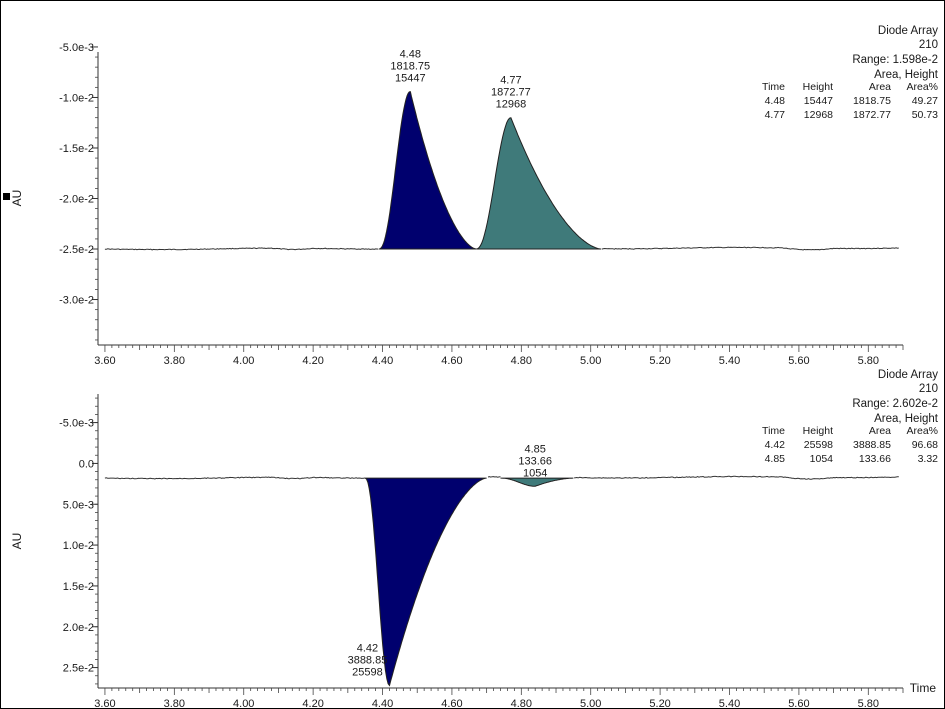 The width and height of the screenshot is (945, 709). I want to click on top-x-tick-label: 4.00, so click(243, 361).